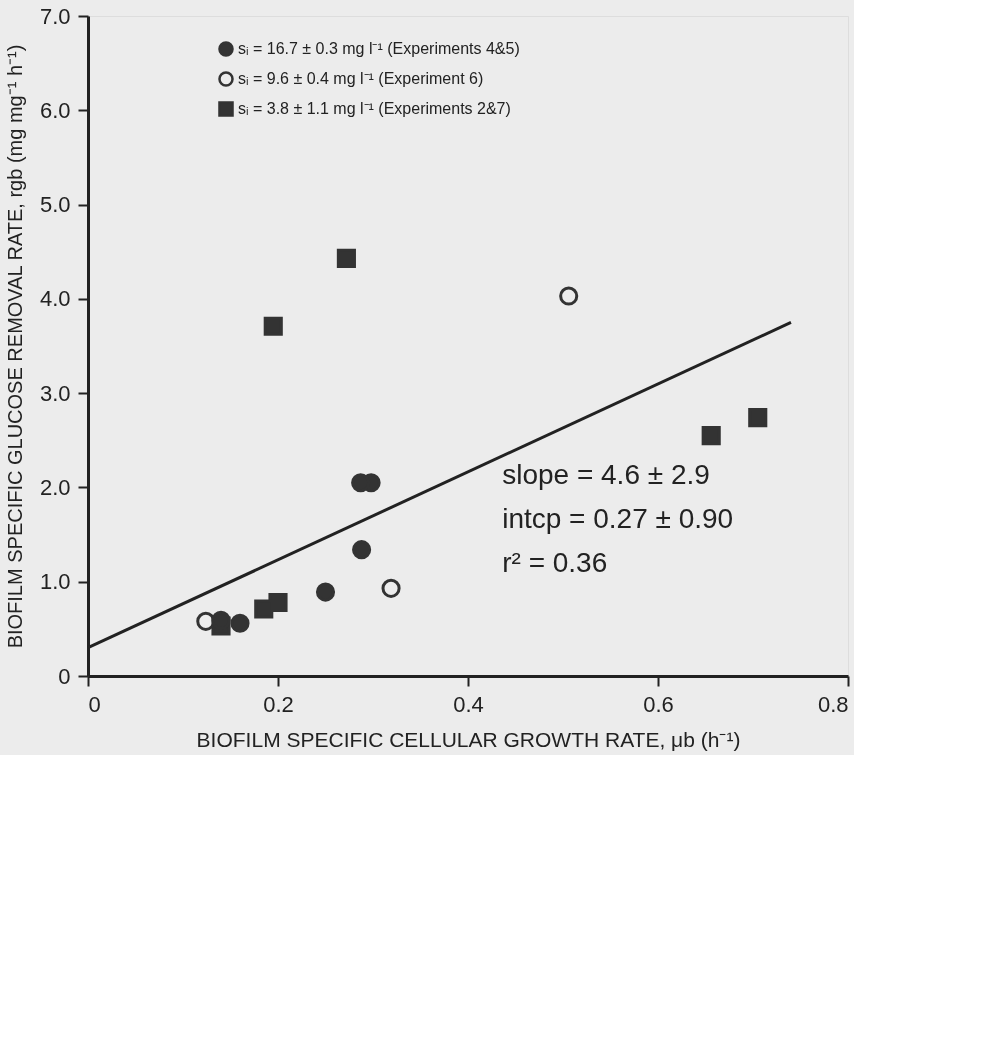  I want to click on annotation: slope = 4.6 ± 2.9, so click(606, 474).